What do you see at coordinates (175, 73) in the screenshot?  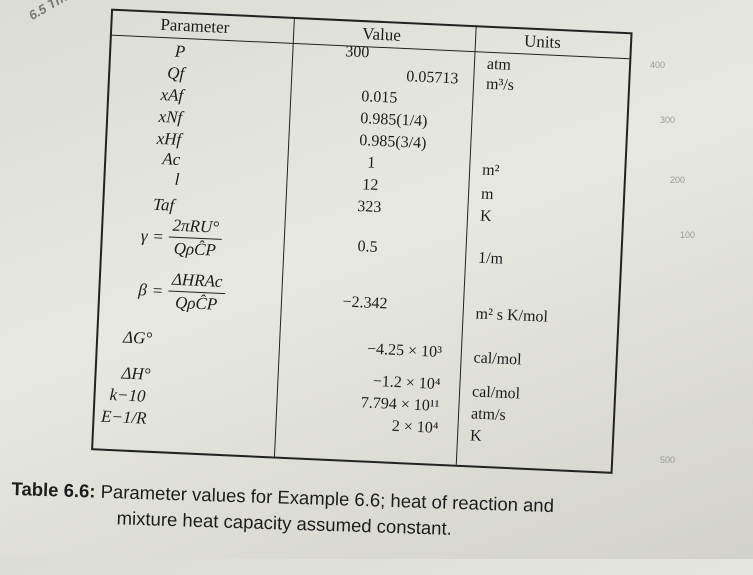 I see `param-Qf: Qf` at bounding box center [175, 73].